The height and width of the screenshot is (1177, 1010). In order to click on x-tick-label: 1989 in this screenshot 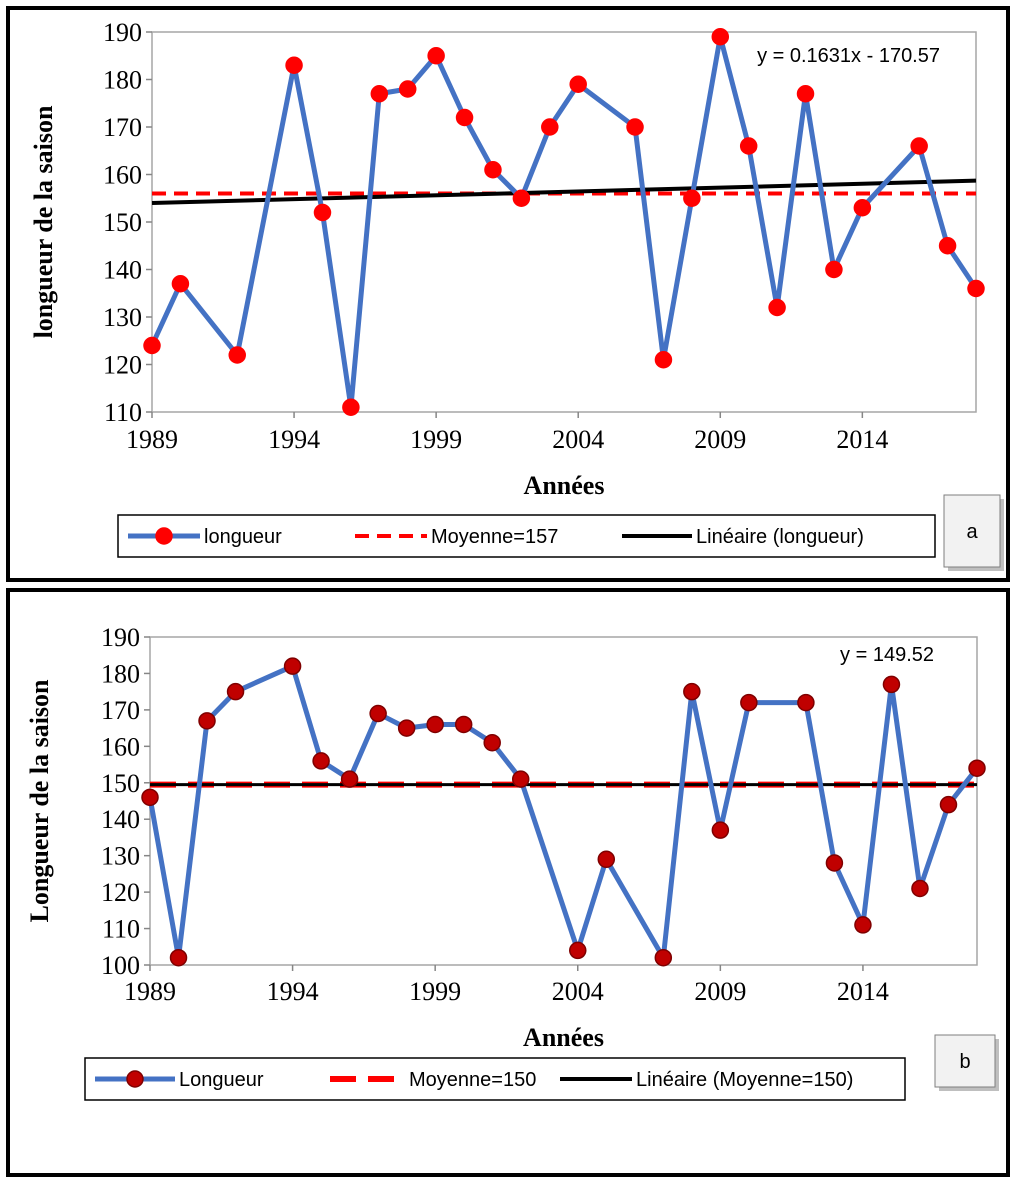, I will do `click(152, 439)`.